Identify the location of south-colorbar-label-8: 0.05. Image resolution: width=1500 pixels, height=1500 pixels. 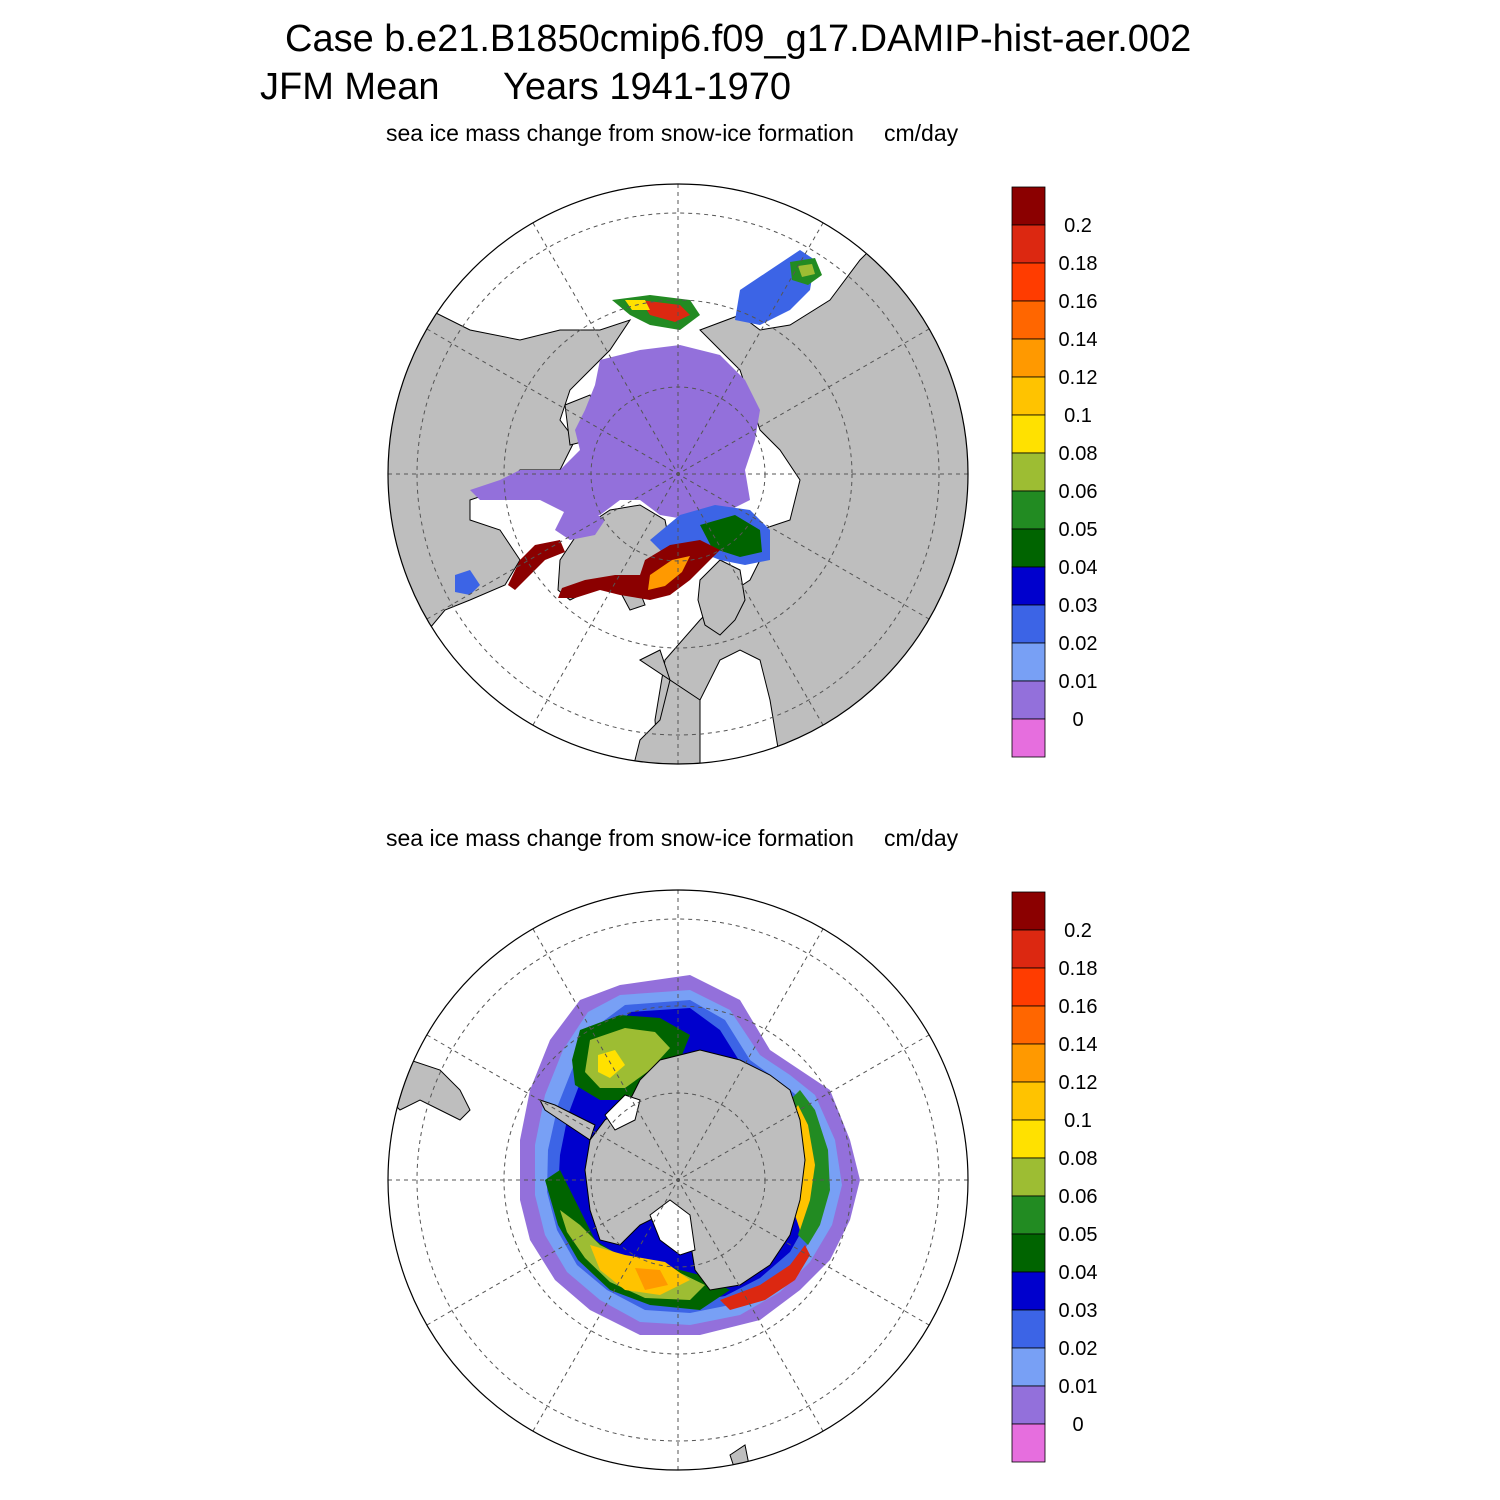
(1078, 1235).